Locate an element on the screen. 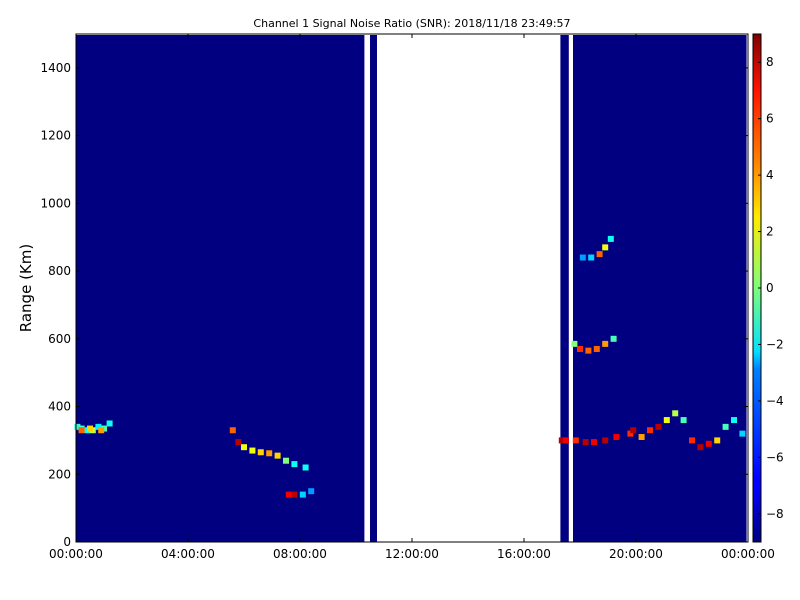 The width and height of the screenshot is (800, 600). x-tick-label-6: 00:00:00 is located at coordinates (748, 554).